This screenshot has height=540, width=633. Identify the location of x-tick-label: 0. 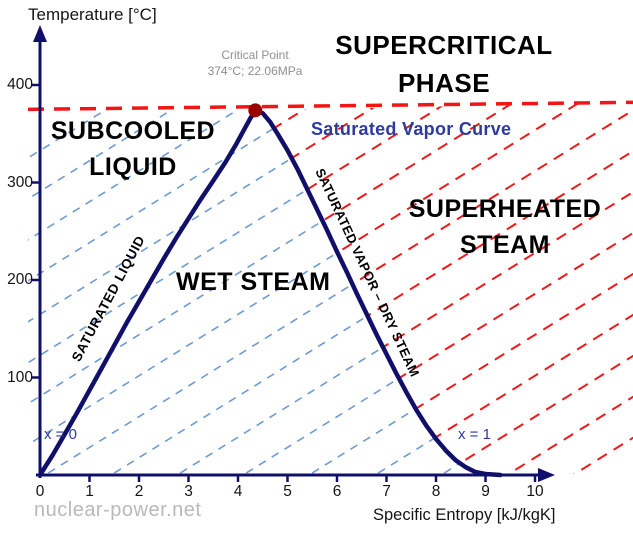
(40, 491).